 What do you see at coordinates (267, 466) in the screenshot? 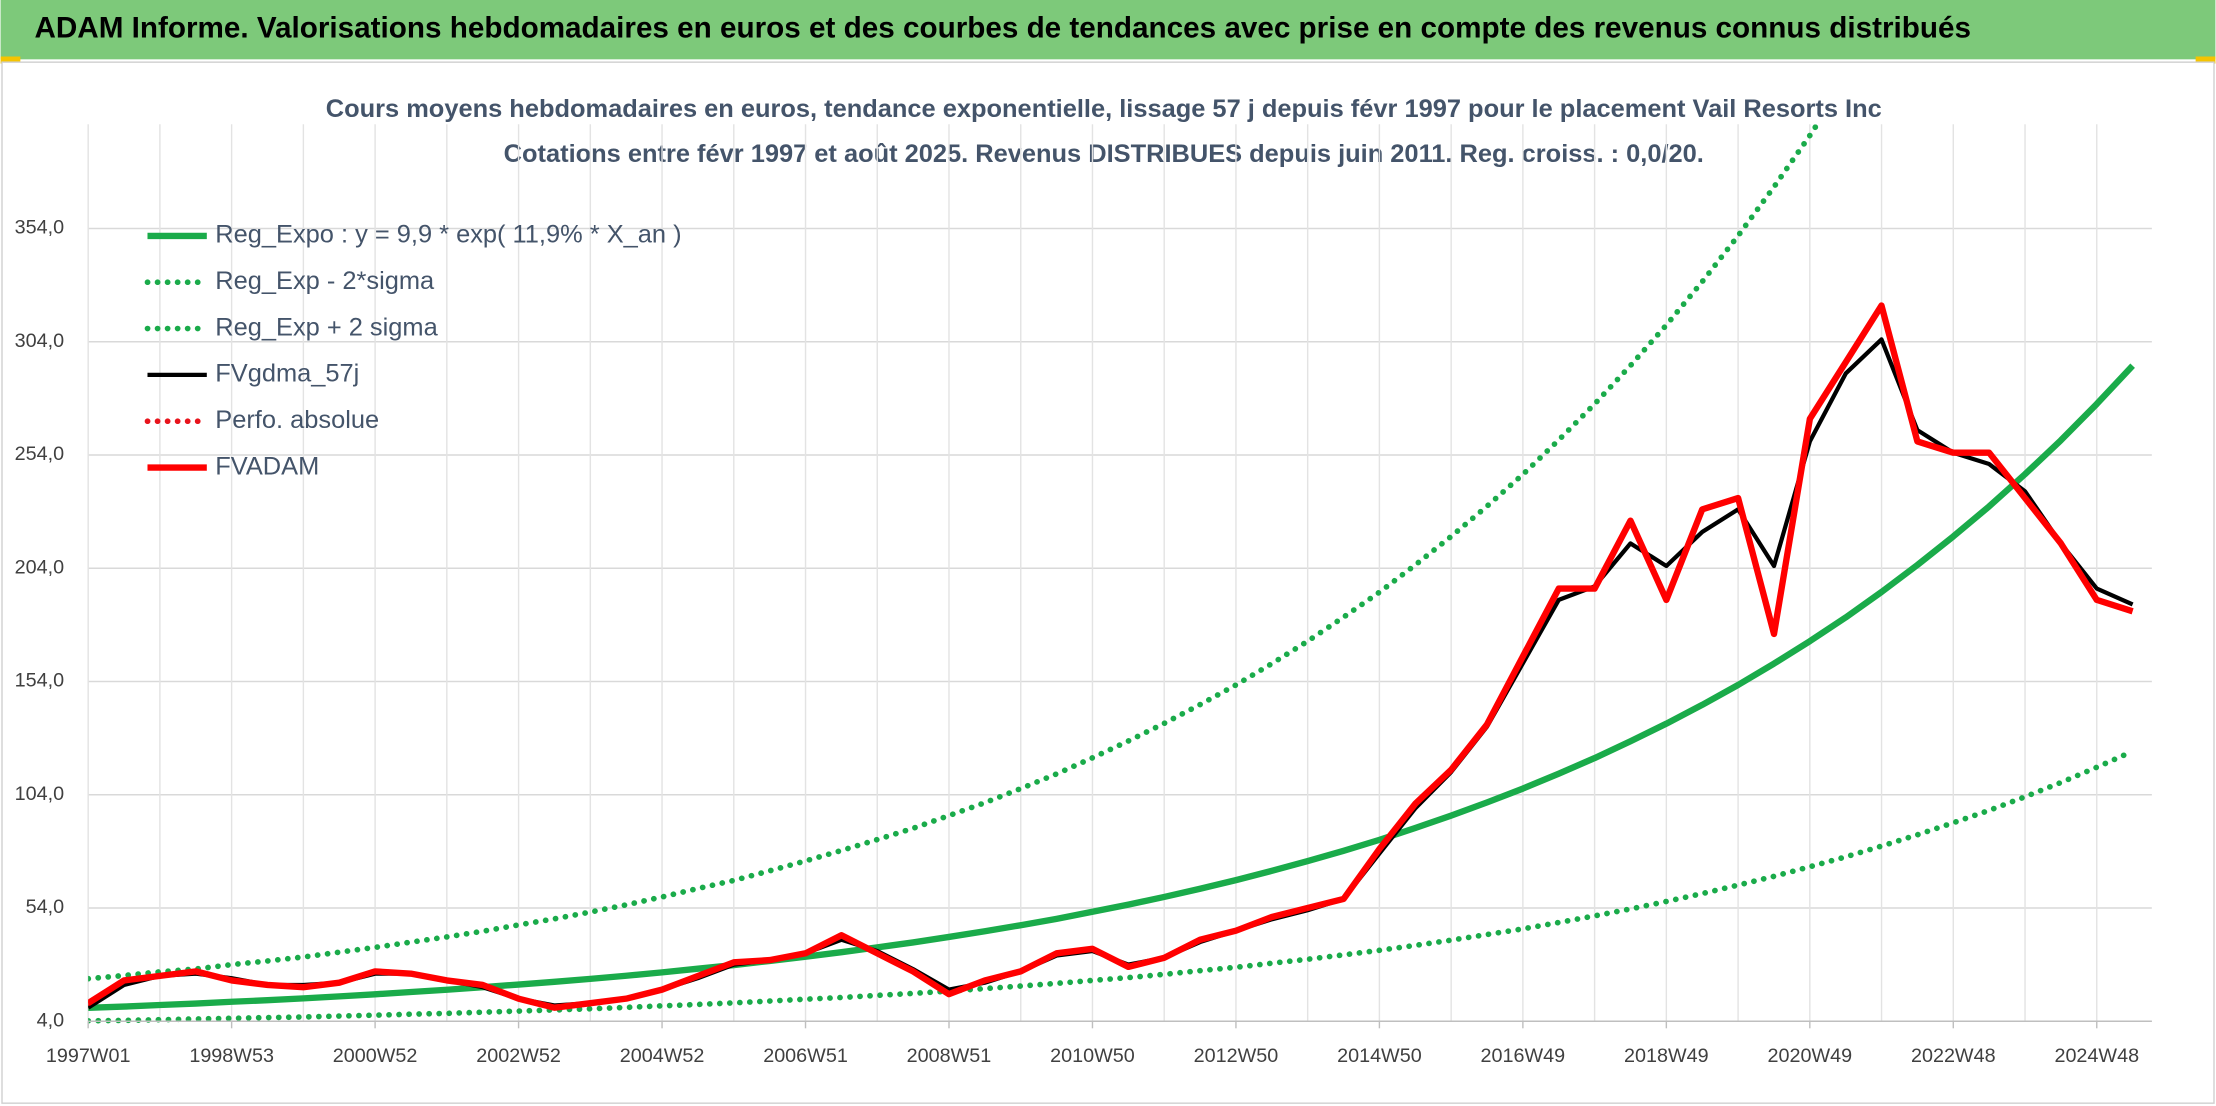
I see `legend-label: FVADAM` at bounding box center [267, 466].